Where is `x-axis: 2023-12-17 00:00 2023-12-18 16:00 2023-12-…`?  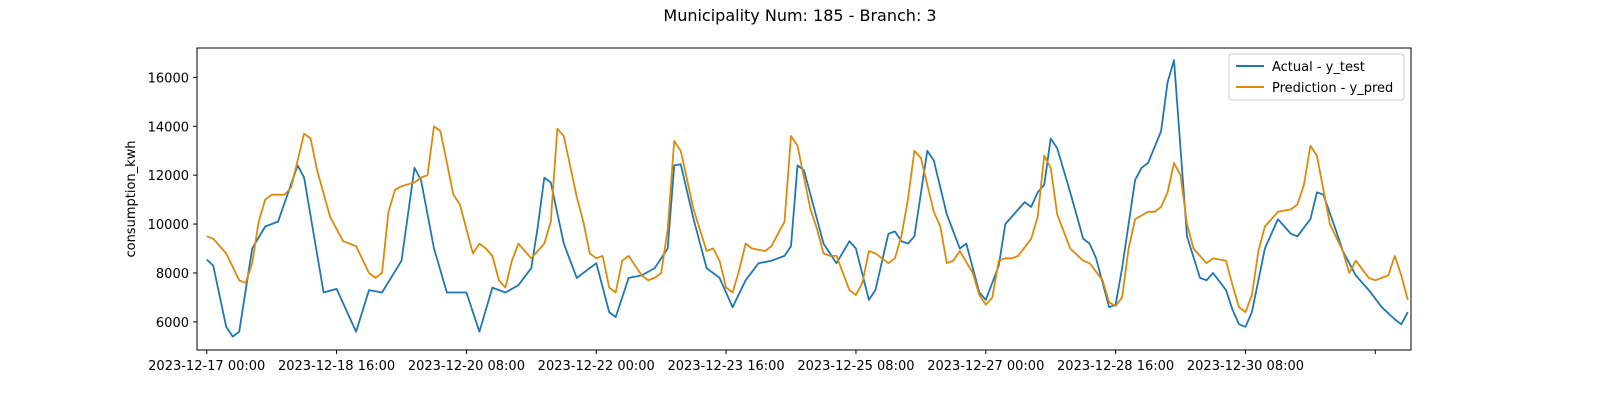 x-axis: 2023-12-17 00:00 2023-12-18 16:00 2023-12-… is located at coordinates (762, 362).